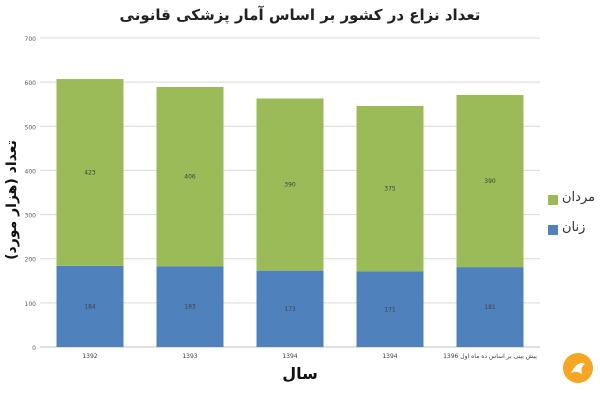 This screenshot has height=400, width=600. I want to click on legend: مردان زنان, so click(574, 220).